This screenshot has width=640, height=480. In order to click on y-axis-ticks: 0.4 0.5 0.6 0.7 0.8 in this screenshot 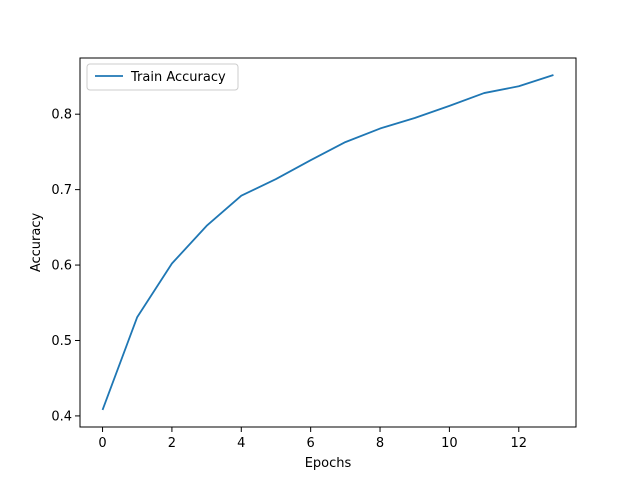, I will do `click(65, 266)`.